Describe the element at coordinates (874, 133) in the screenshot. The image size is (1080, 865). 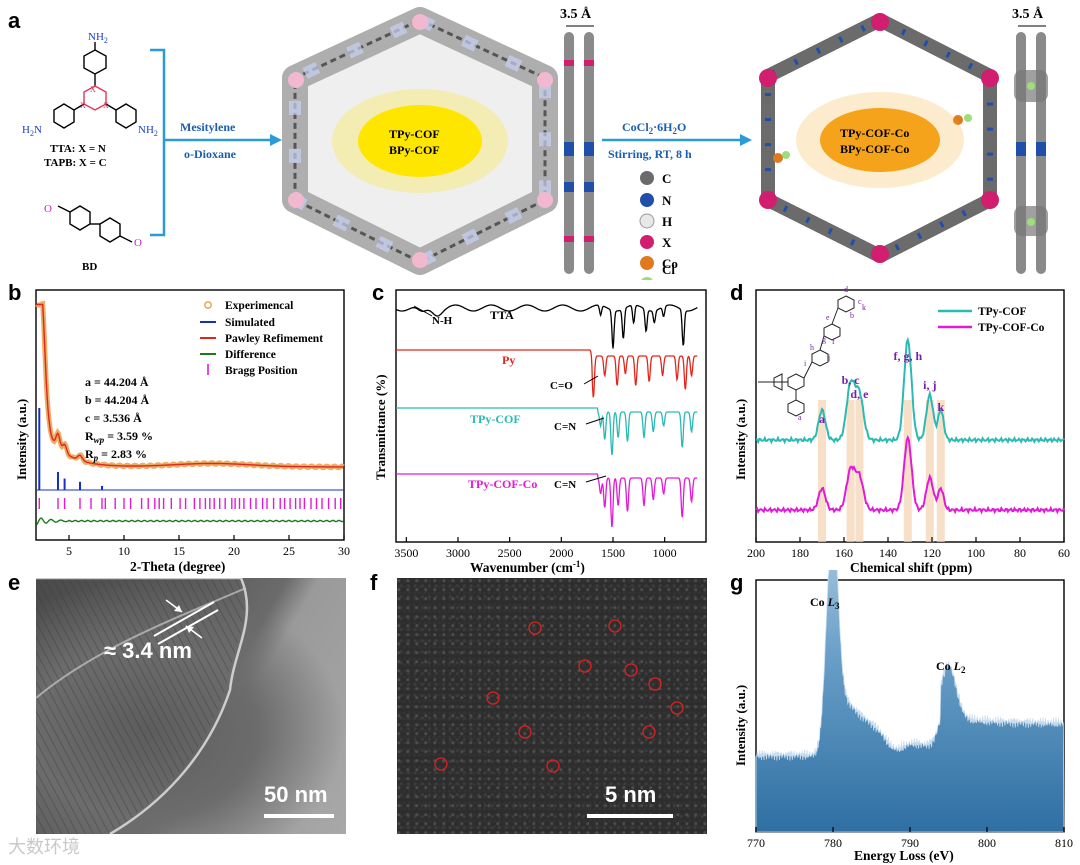
I see `cof2-line1: TPy-COF-Co` at that location.